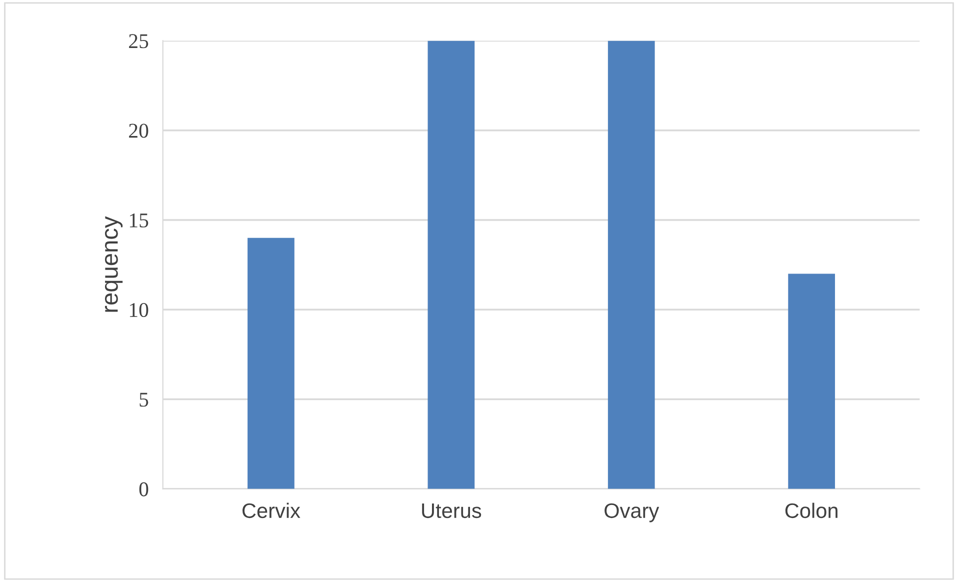 This screenshot has height=582, width=958. I want to click on y-tick-label: 0, so click(143, 489).